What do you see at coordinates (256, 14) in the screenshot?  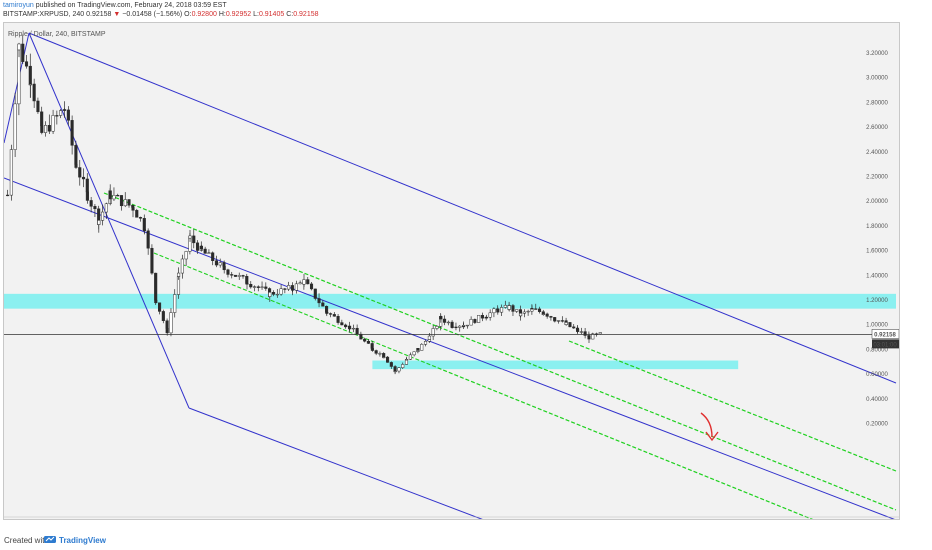 I see `low-label: L:` at bounding box center [256, 14].